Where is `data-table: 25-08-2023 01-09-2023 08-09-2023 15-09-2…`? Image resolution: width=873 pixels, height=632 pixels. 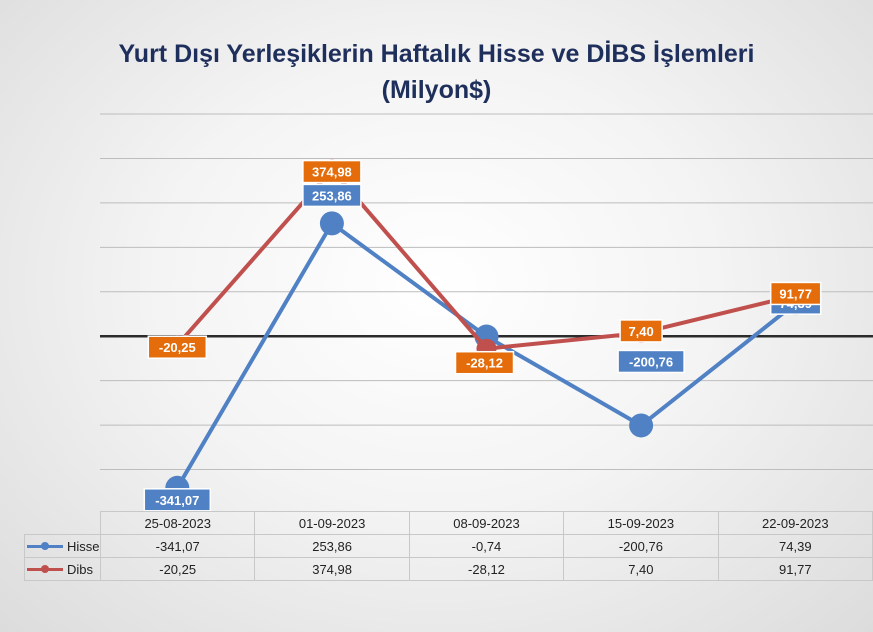
data-table: 25-08-2023 01-09-2023 08-09-2023 15-09-2… is located at coordinates (448, 546).